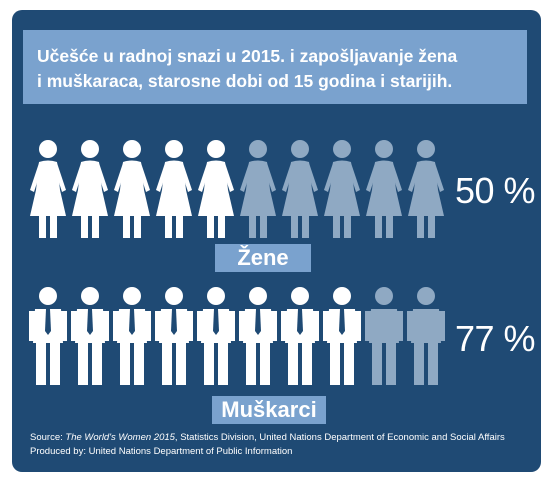  Describe the element at coordinates (269, 410) in the screenshot. I see `men-label: Muškarci` at that location.